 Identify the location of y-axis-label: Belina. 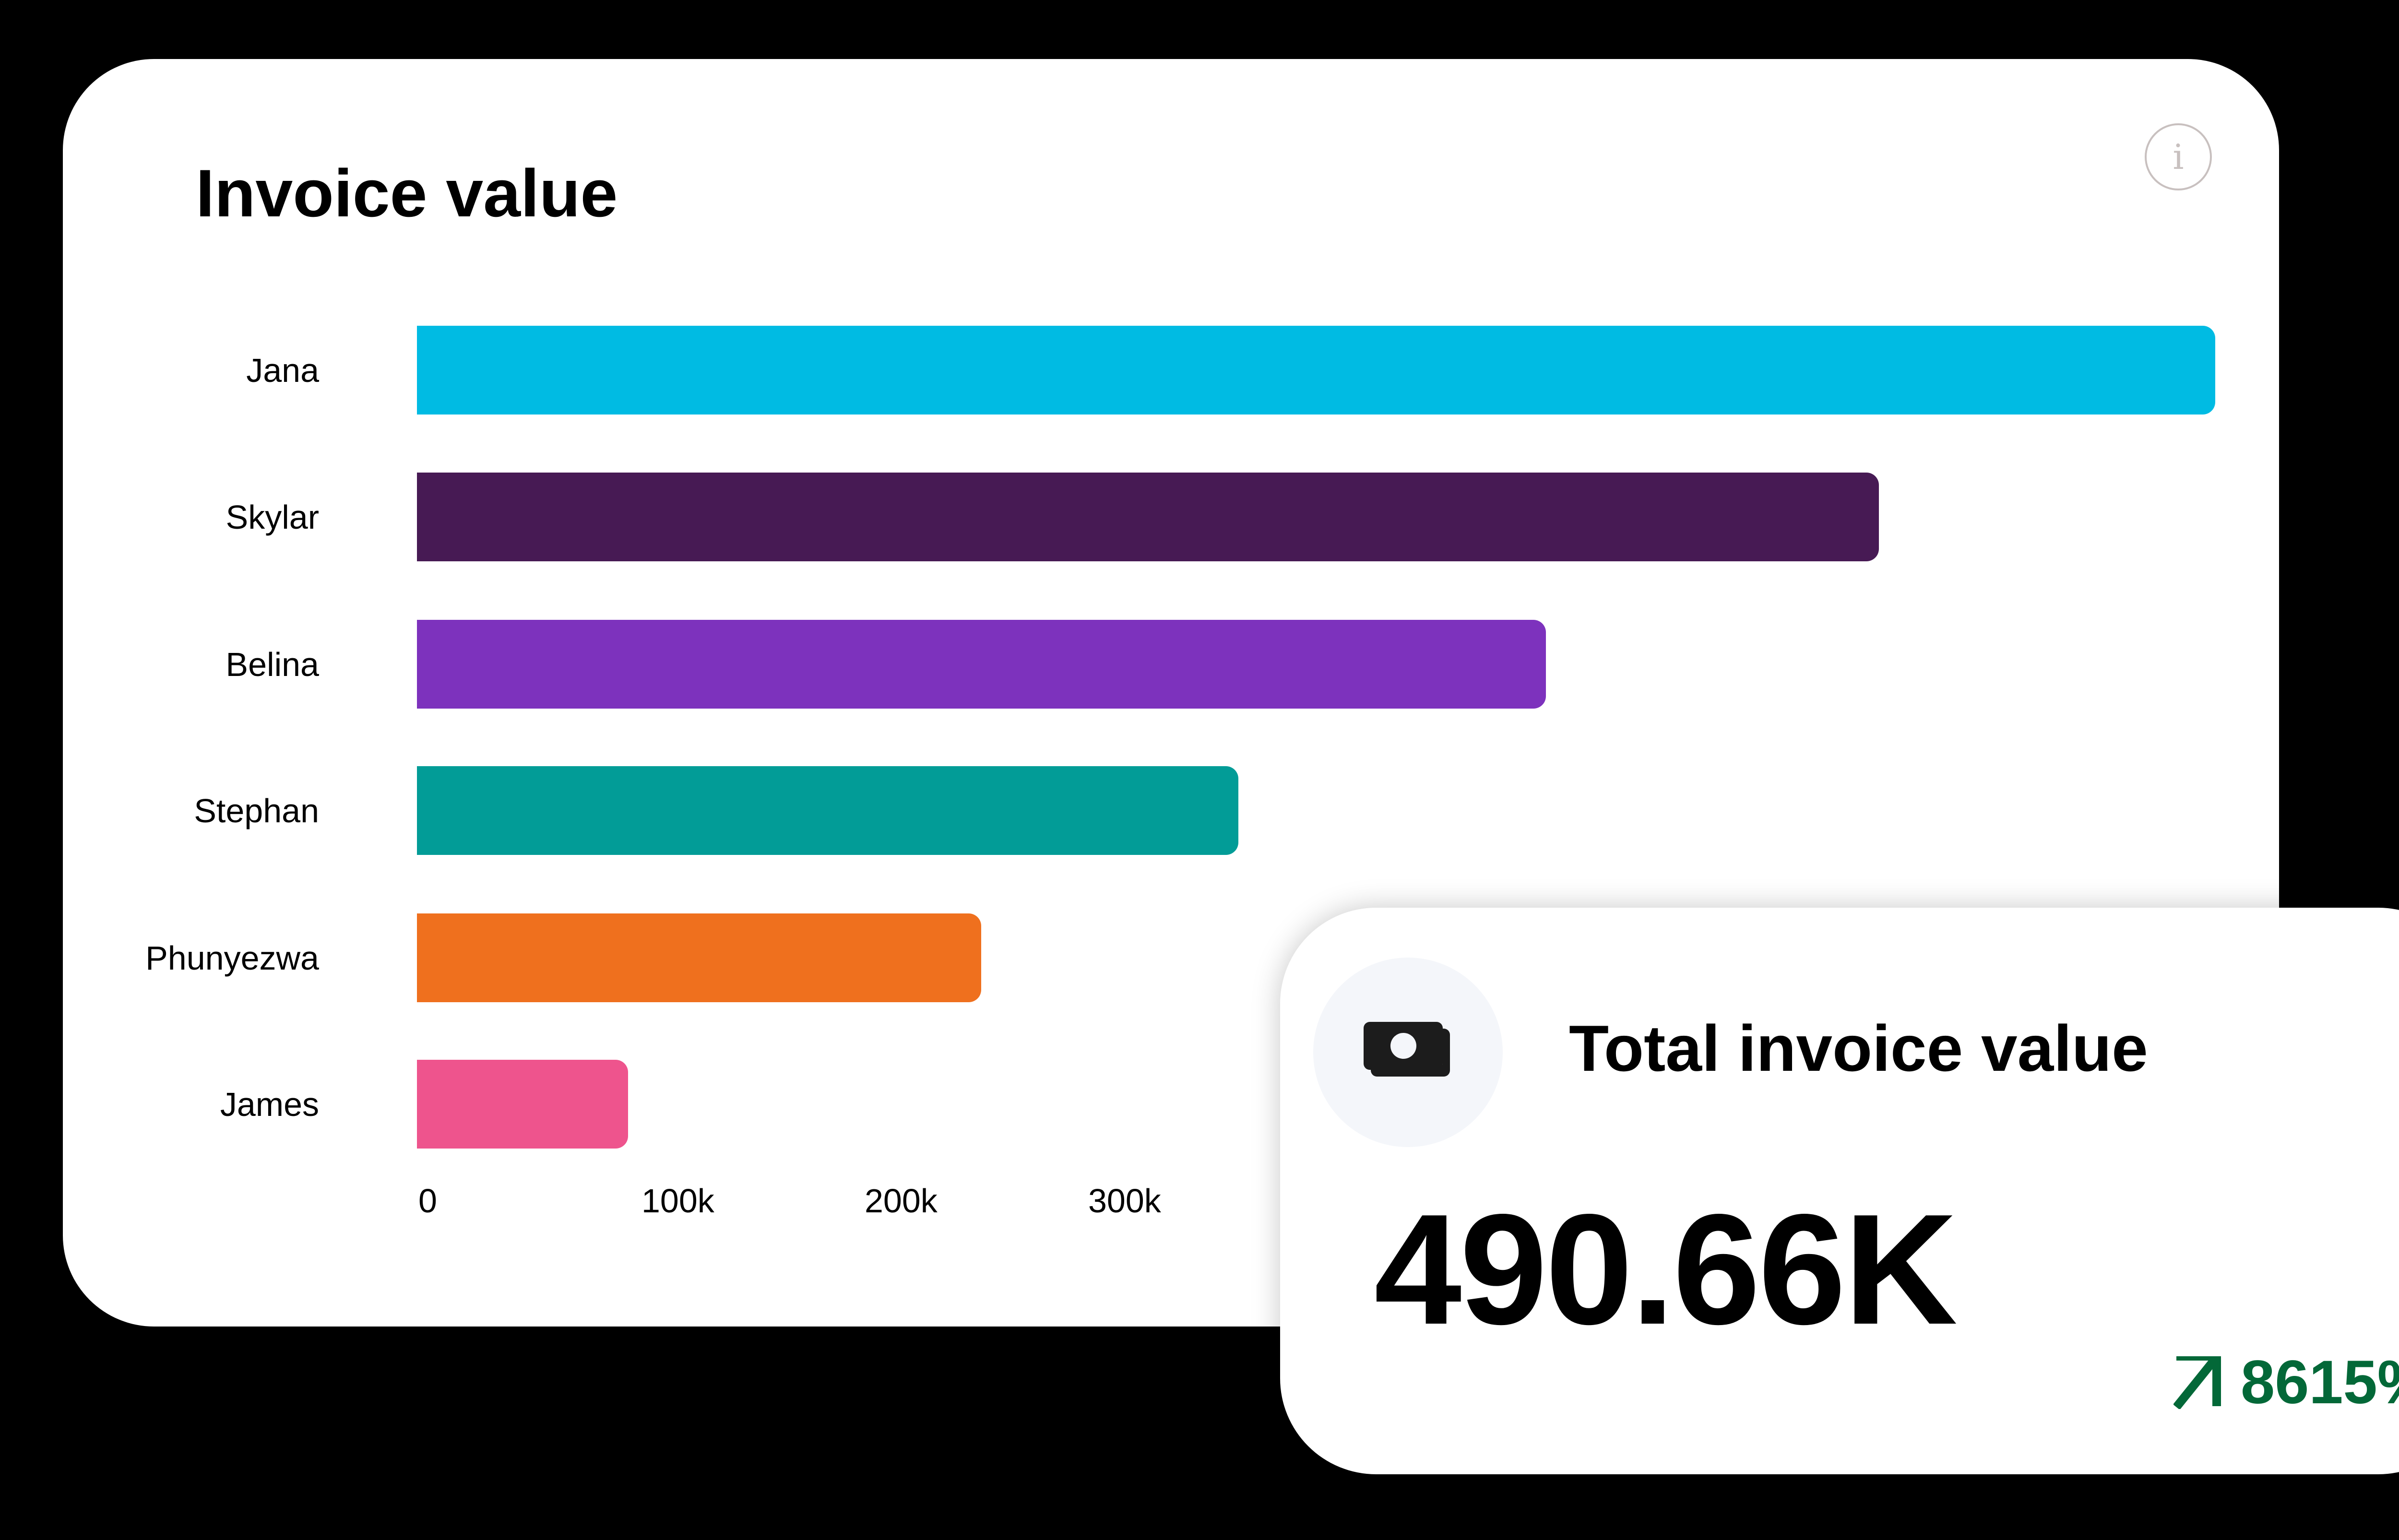
(273, 664).